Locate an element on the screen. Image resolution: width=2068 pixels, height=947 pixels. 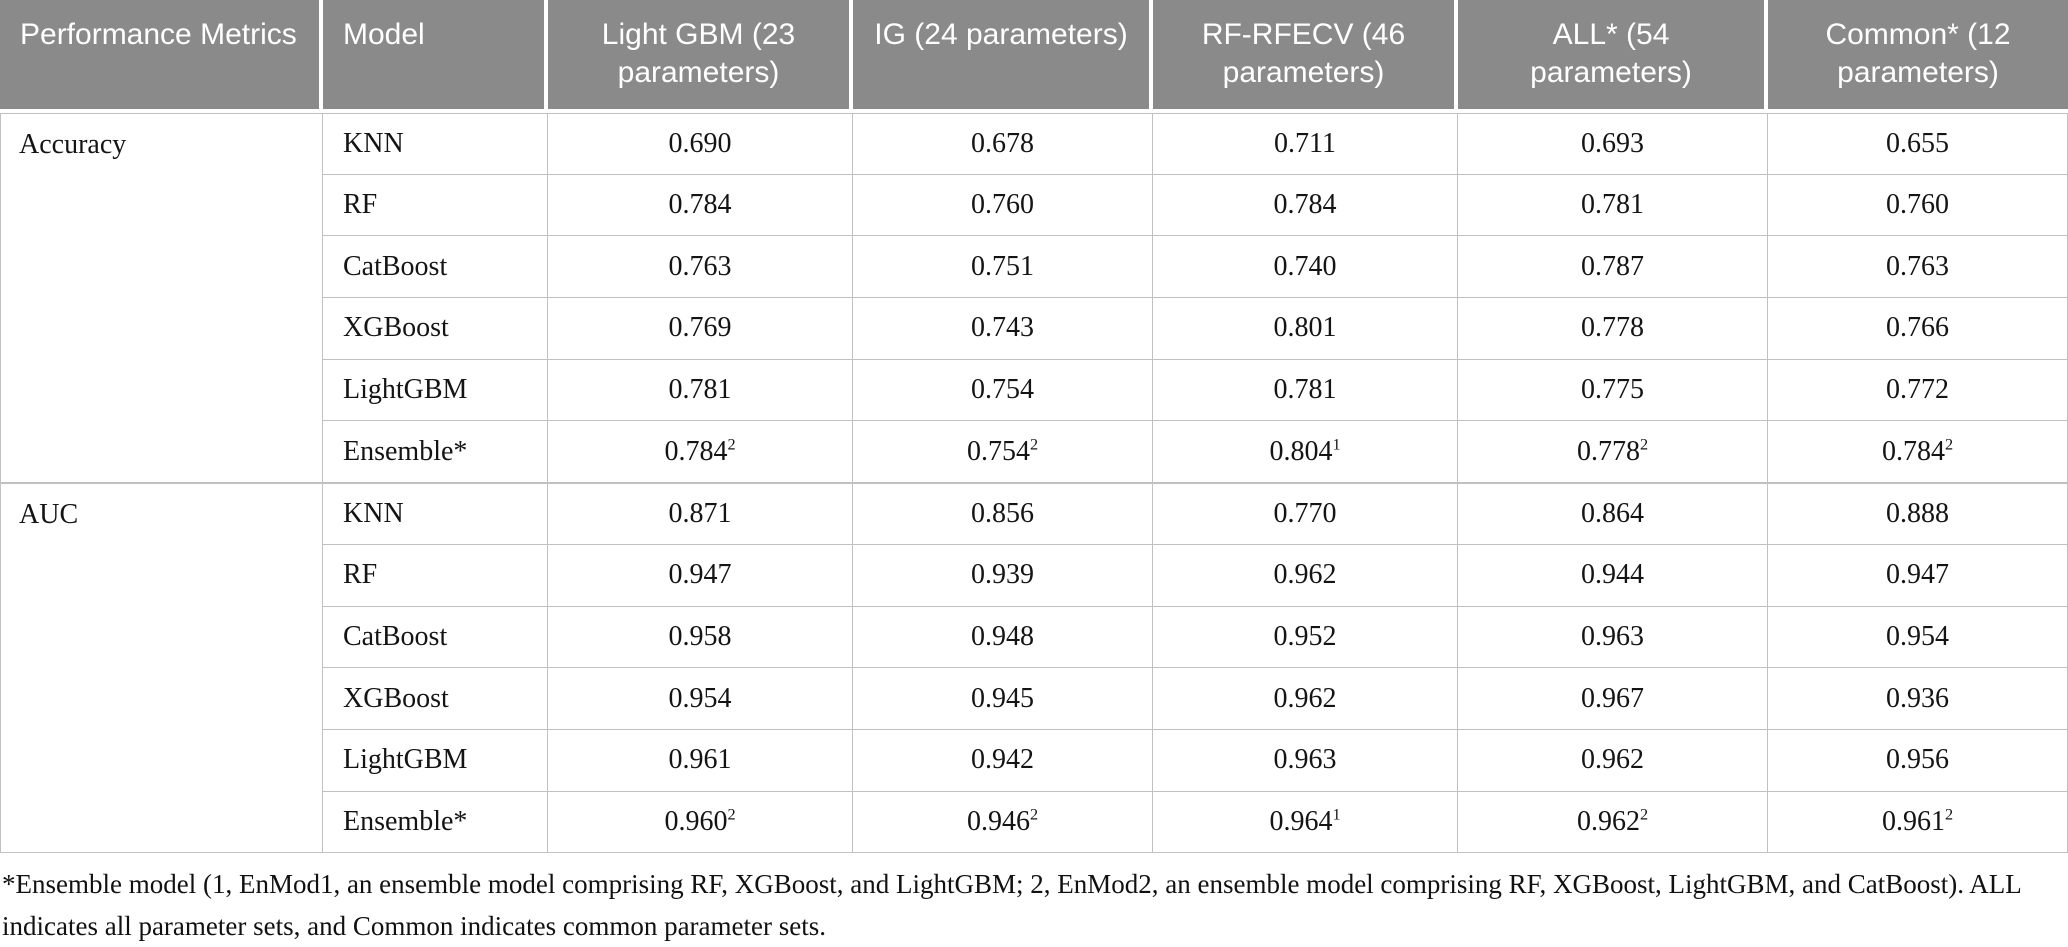
metric-value: 0.954 is located at coordinates (700, 698).